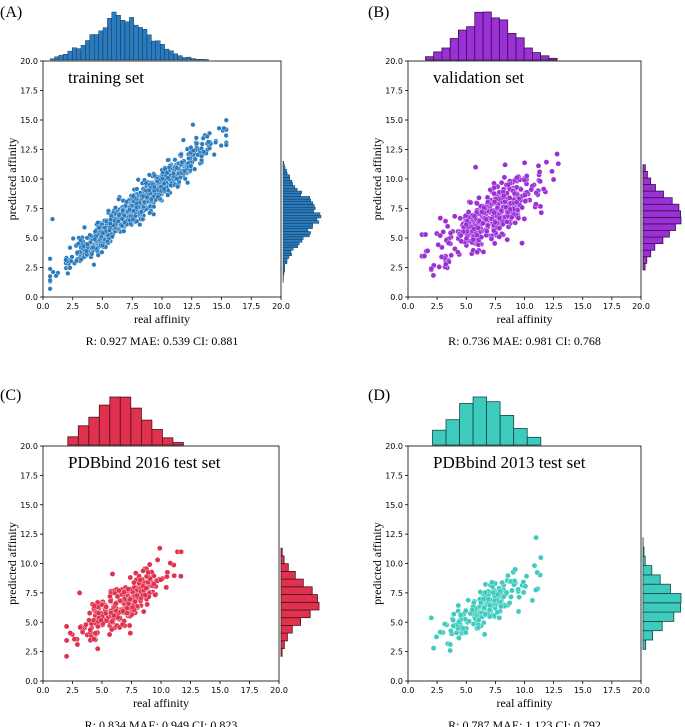 The width and height of the screenshot is (685, 727). Describe the element at coordinates (641, 306) in the screenshot. I see `x-tick-label: 20.0` at that location.